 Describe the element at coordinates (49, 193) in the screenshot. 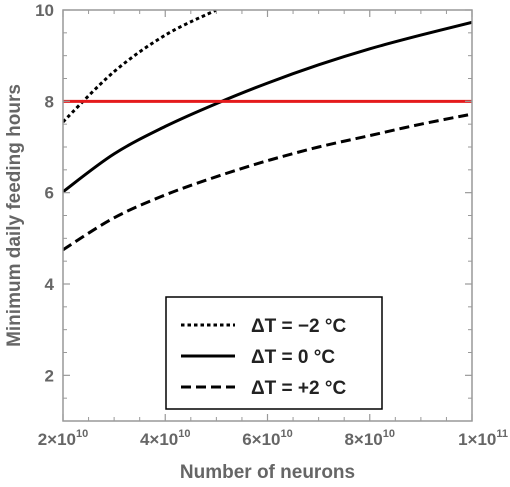

I see `y-tick-label: 6` at that location.